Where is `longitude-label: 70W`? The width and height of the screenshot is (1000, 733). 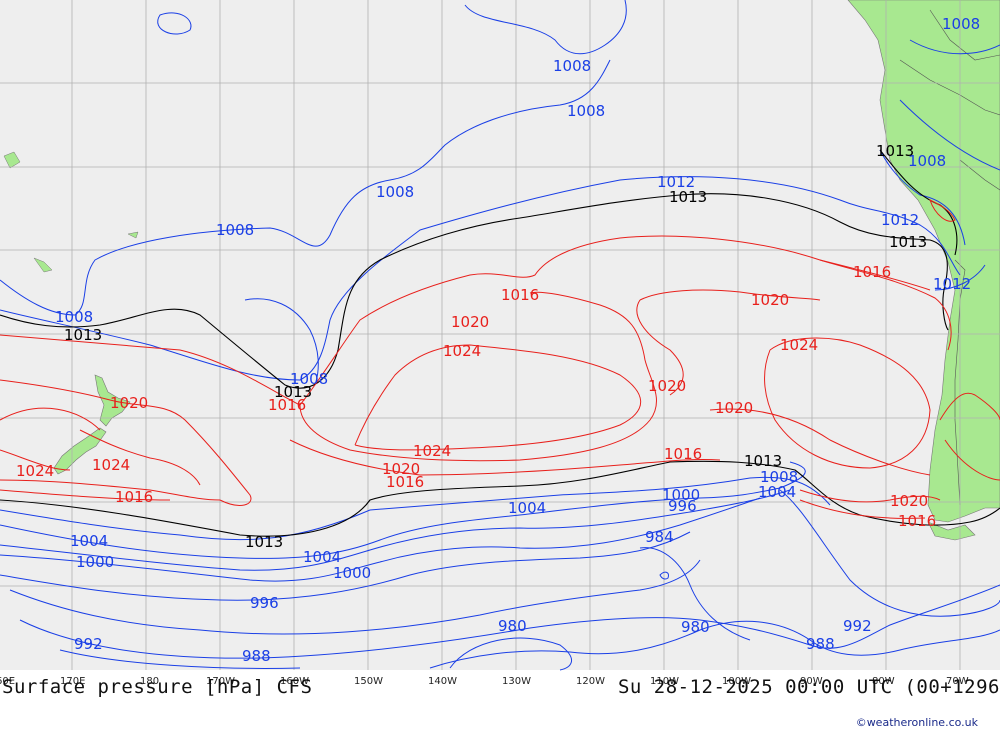 longitude-label: 70W is located at coordinates (957, 681).